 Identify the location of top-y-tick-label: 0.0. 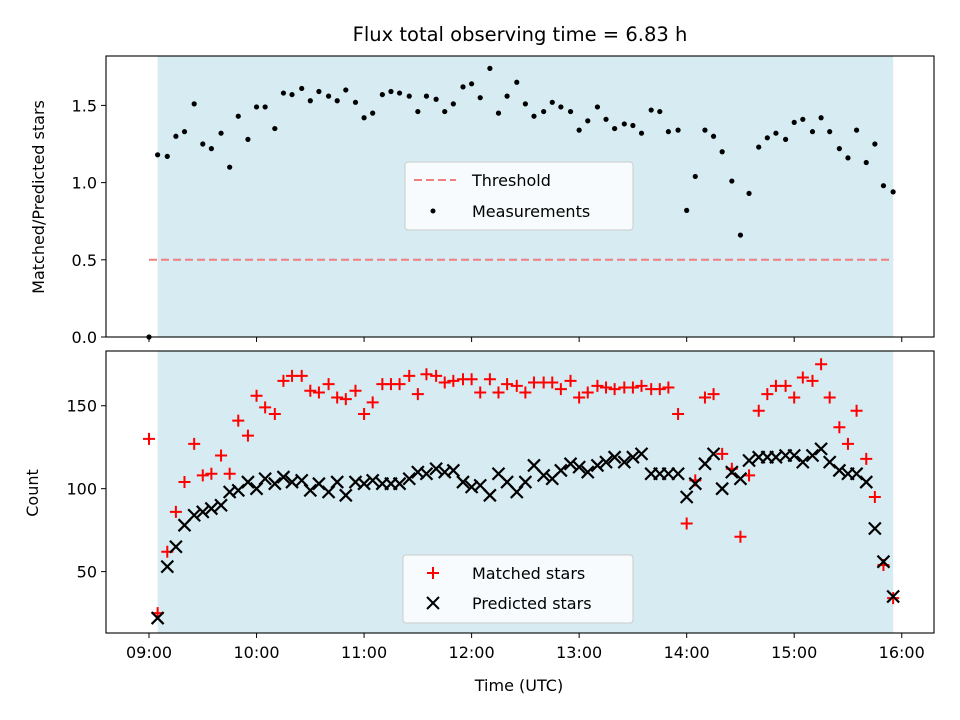
(84, 337).